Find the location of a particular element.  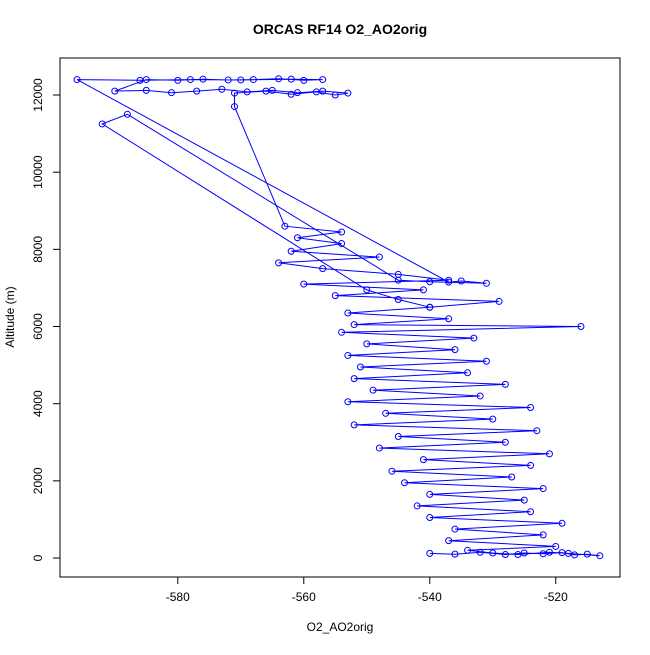

y-tick-label: 4000 is located at coordinates (38, 403).